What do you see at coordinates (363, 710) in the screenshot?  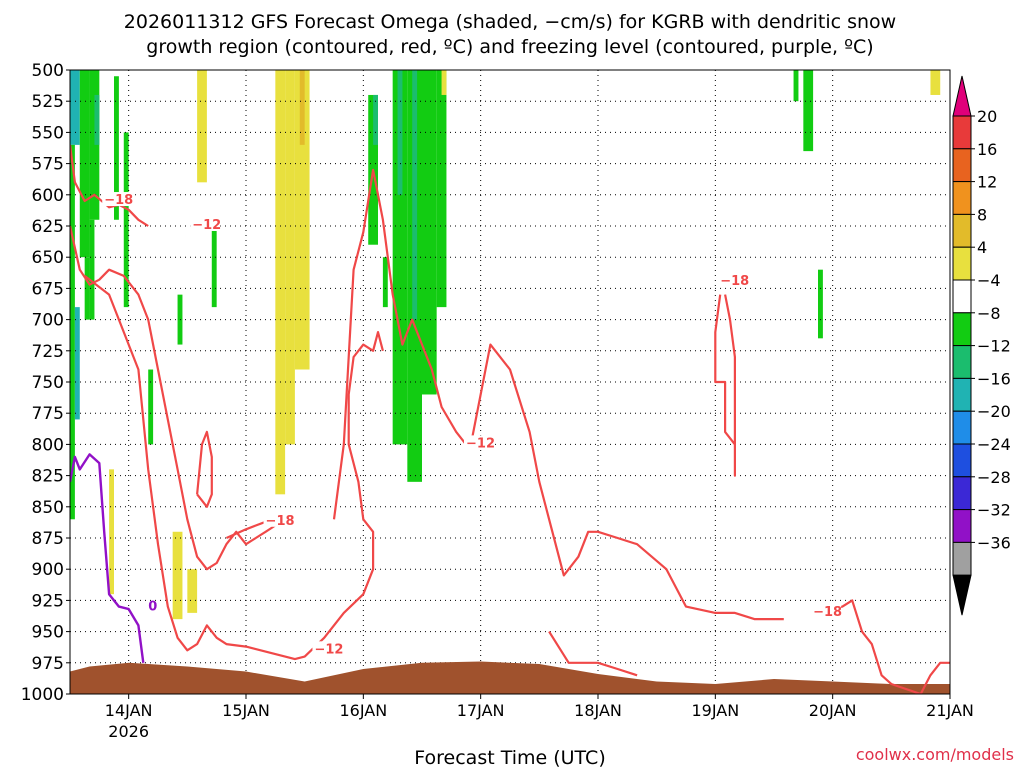 I see `x-tick-label: 16JAN` at bounding box center [363, 710].